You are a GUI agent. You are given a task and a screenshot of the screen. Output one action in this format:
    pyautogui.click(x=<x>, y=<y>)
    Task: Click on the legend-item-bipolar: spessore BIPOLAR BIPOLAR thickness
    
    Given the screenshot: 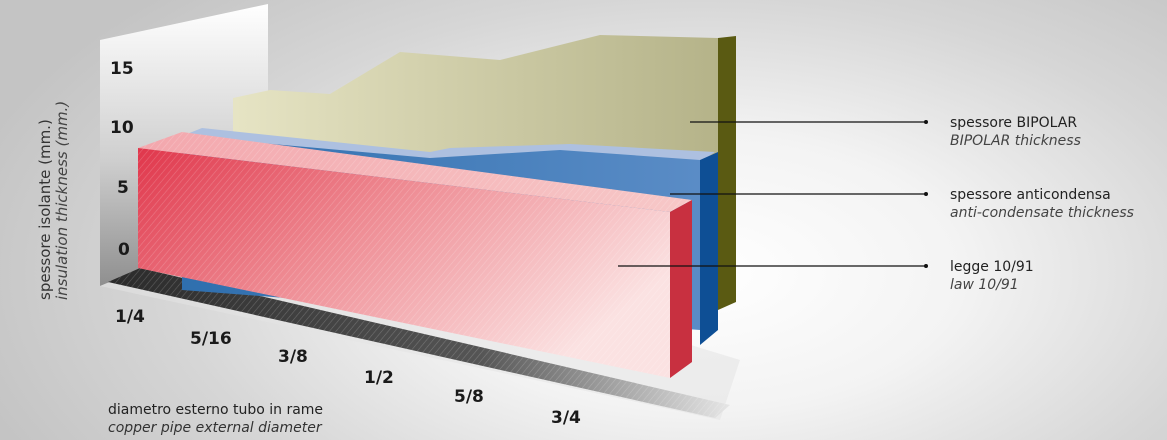 What is the action you would take?
    pyautogui.click(x=885, y=132)
    